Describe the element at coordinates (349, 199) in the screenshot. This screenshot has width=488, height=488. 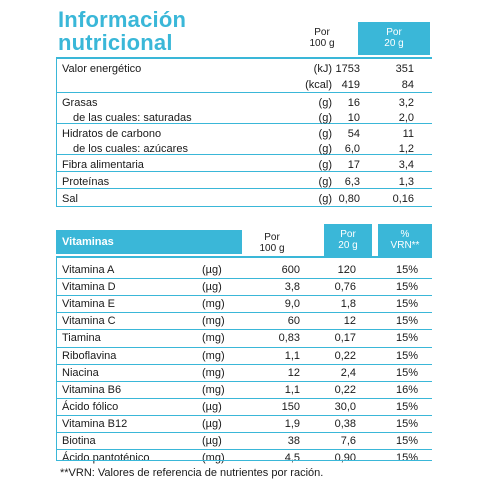
I see `nutrient-per100: 0,80` at that location.